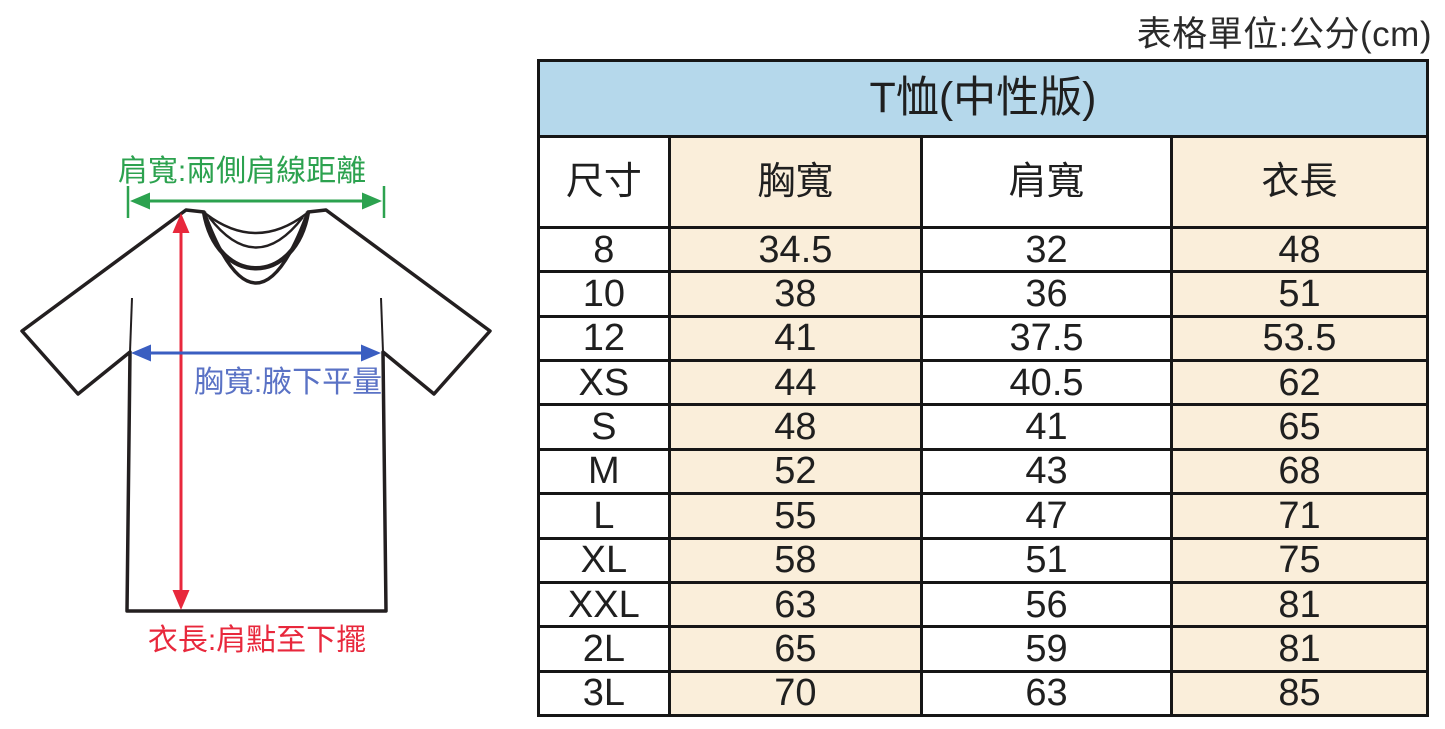  Describe the element at coordinates (1299, 427) in the screenshot. I see `length-cell: 65` at that location.